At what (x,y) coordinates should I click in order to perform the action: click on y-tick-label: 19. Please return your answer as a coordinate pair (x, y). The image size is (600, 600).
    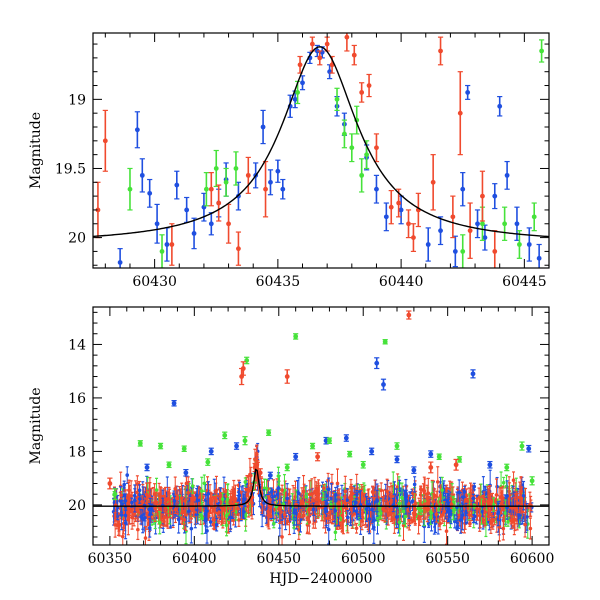
    Looking at the image, I should click on (77, 100).